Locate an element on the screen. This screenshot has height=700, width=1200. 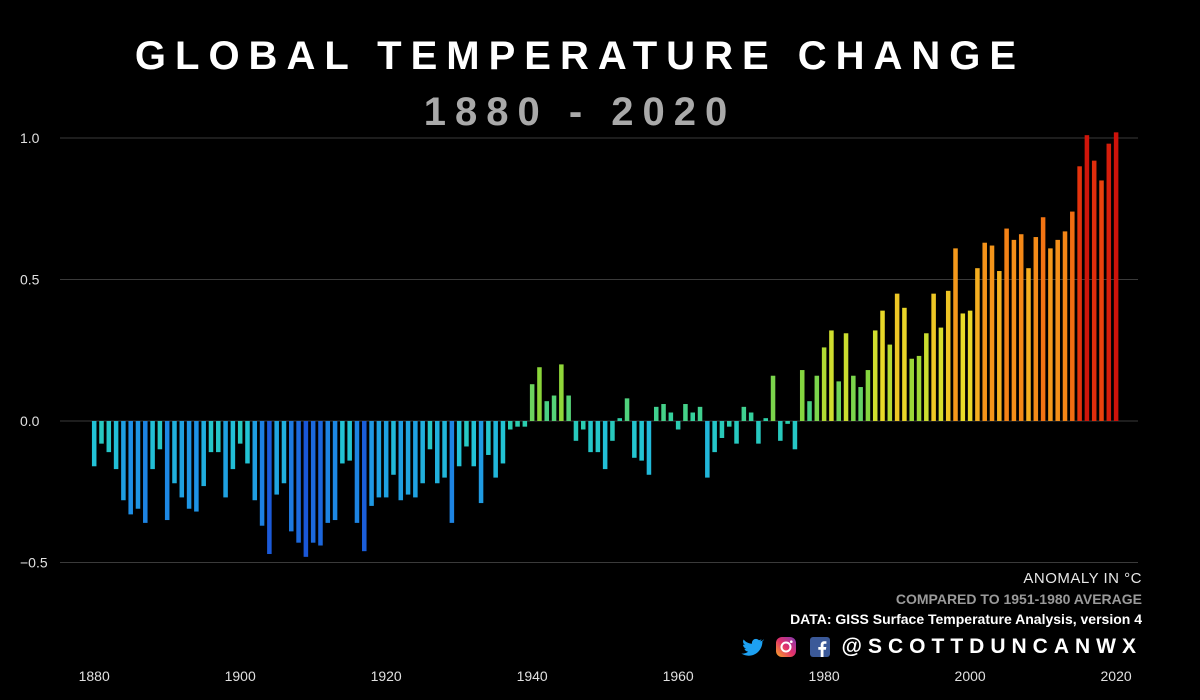
y-tick-label-2: 0.0 is located at coordinates (30, 421).